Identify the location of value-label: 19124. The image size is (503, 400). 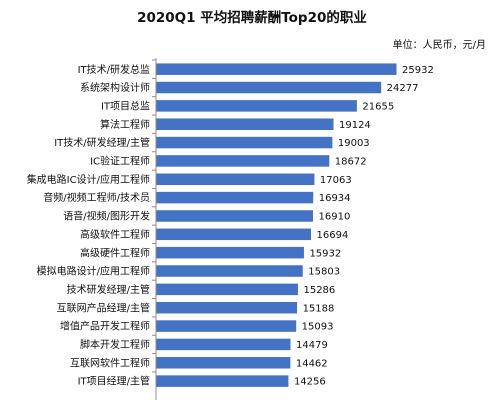
(355, 125).